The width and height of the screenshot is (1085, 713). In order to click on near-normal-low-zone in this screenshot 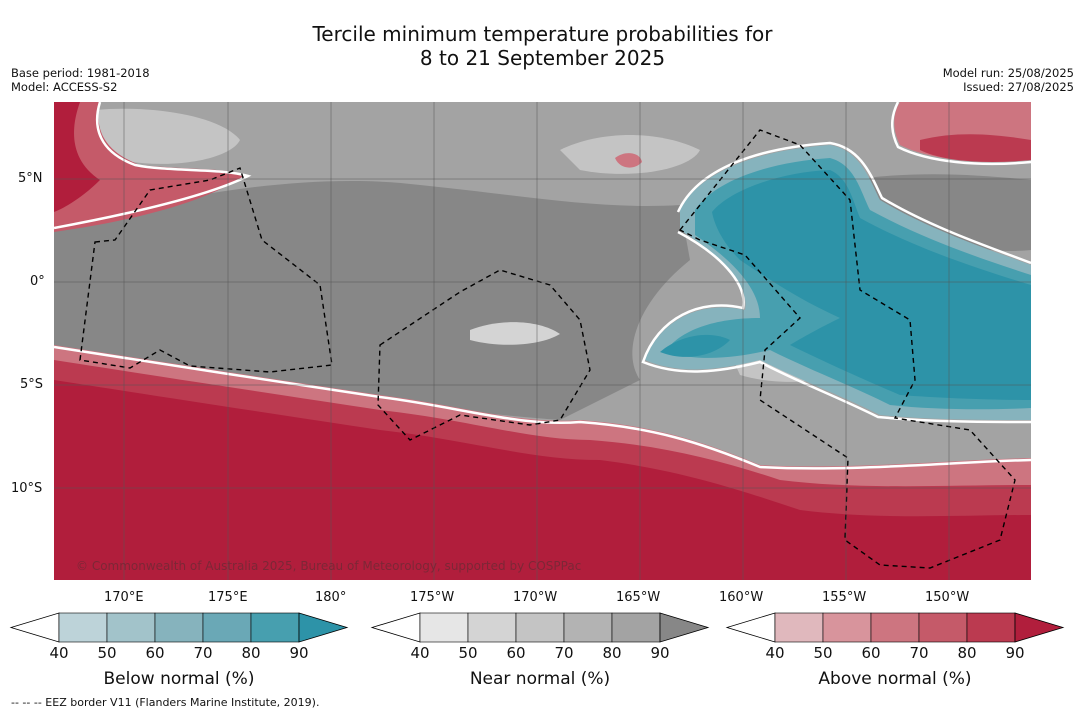, I will do `click(166, 136)`.